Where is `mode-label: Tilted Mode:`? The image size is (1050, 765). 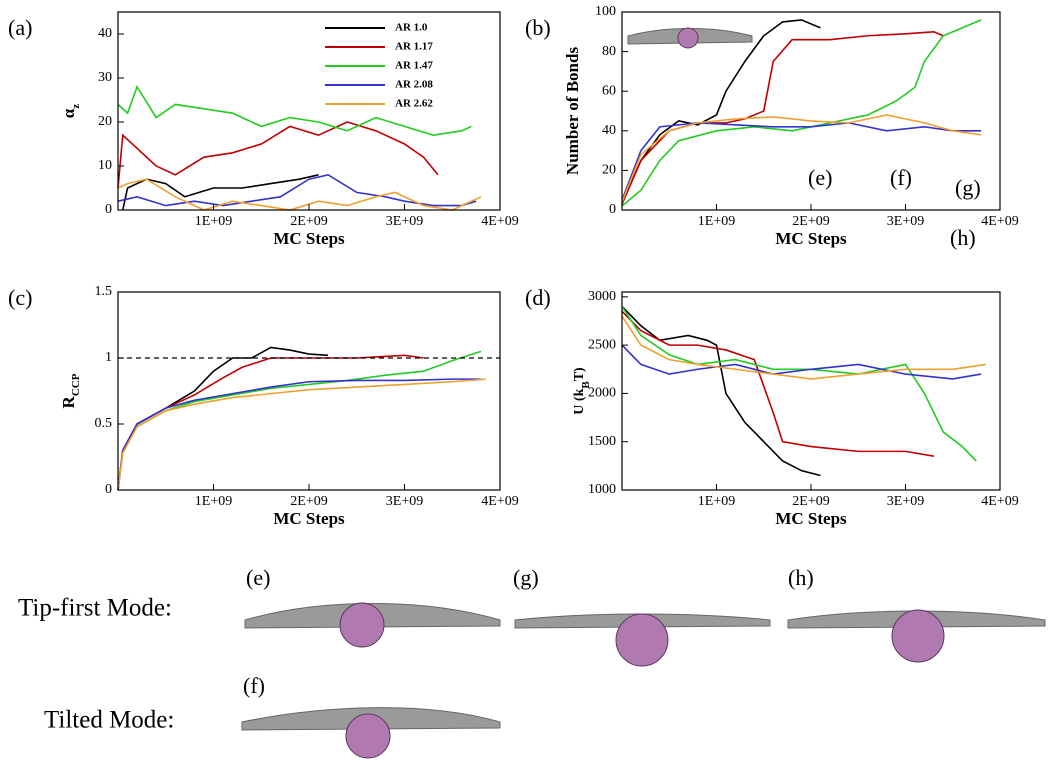
mode-label: Tilted Mode: is located at coordinates (109, 720).